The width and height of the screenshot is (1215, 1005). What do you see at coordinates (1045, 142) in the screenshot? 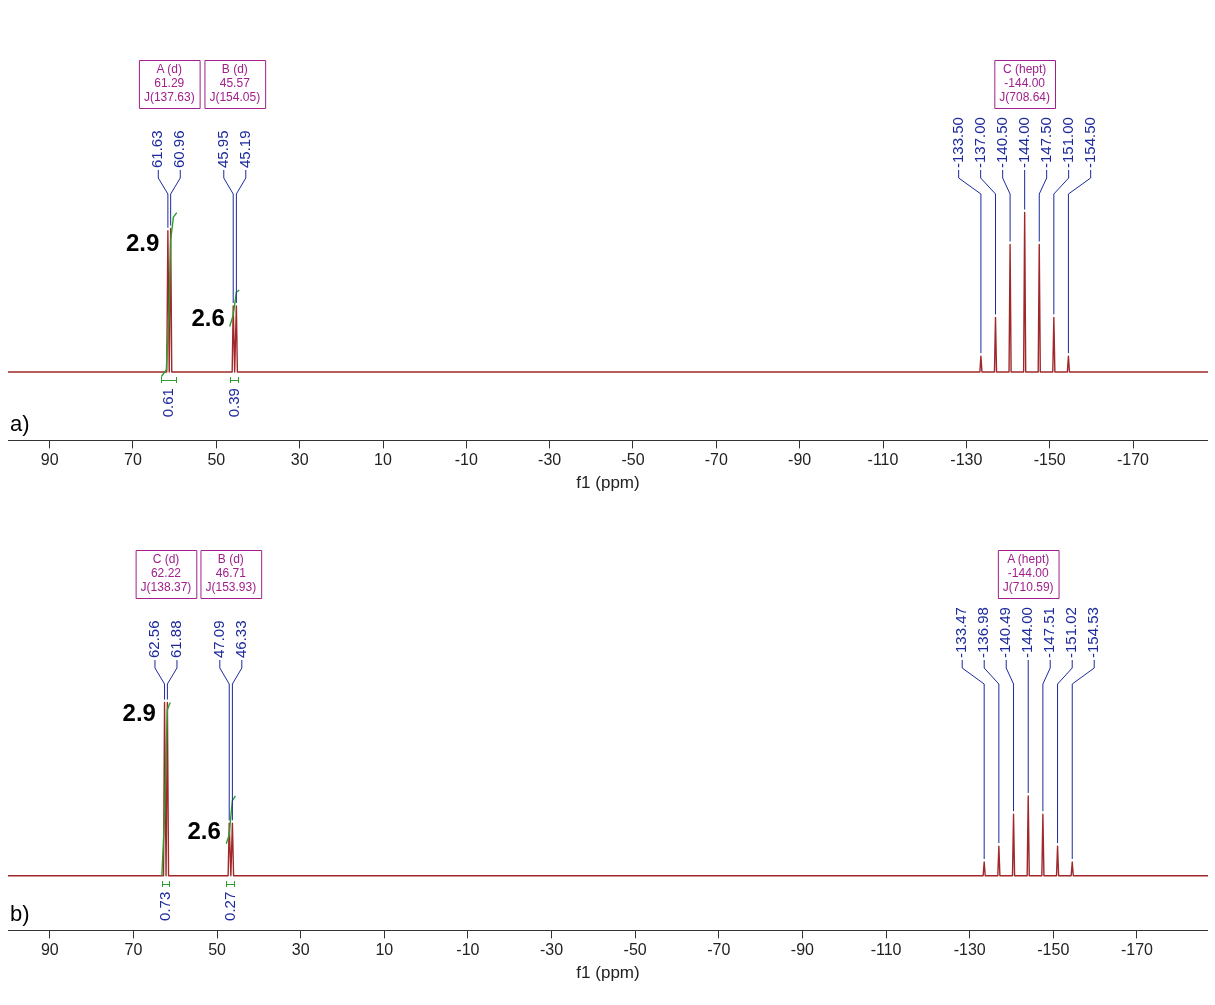
I see `annotation: -147.50` at bounding box center [1045, 142].